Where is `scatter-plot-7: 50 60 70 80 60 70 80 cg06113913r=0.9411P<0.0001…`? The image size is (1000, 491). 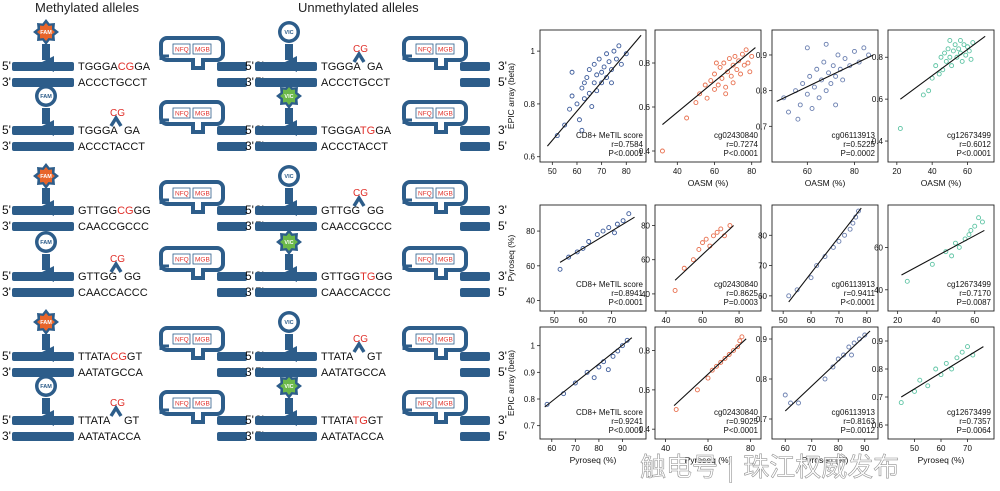
scatter-plot-7: 50 60 70 80 60 70 80 cg06113913r=0.9411P<0.0001… is located at coordinates (818, 270).